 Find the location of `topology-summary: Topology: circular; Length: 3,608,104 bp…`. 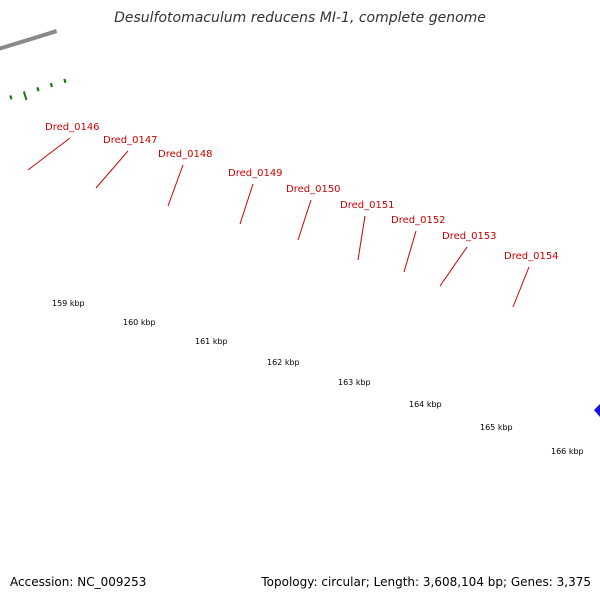

topology-summary: Topology: circular; Length: 3,608,104 bp… is located at coordinates (426, 582).